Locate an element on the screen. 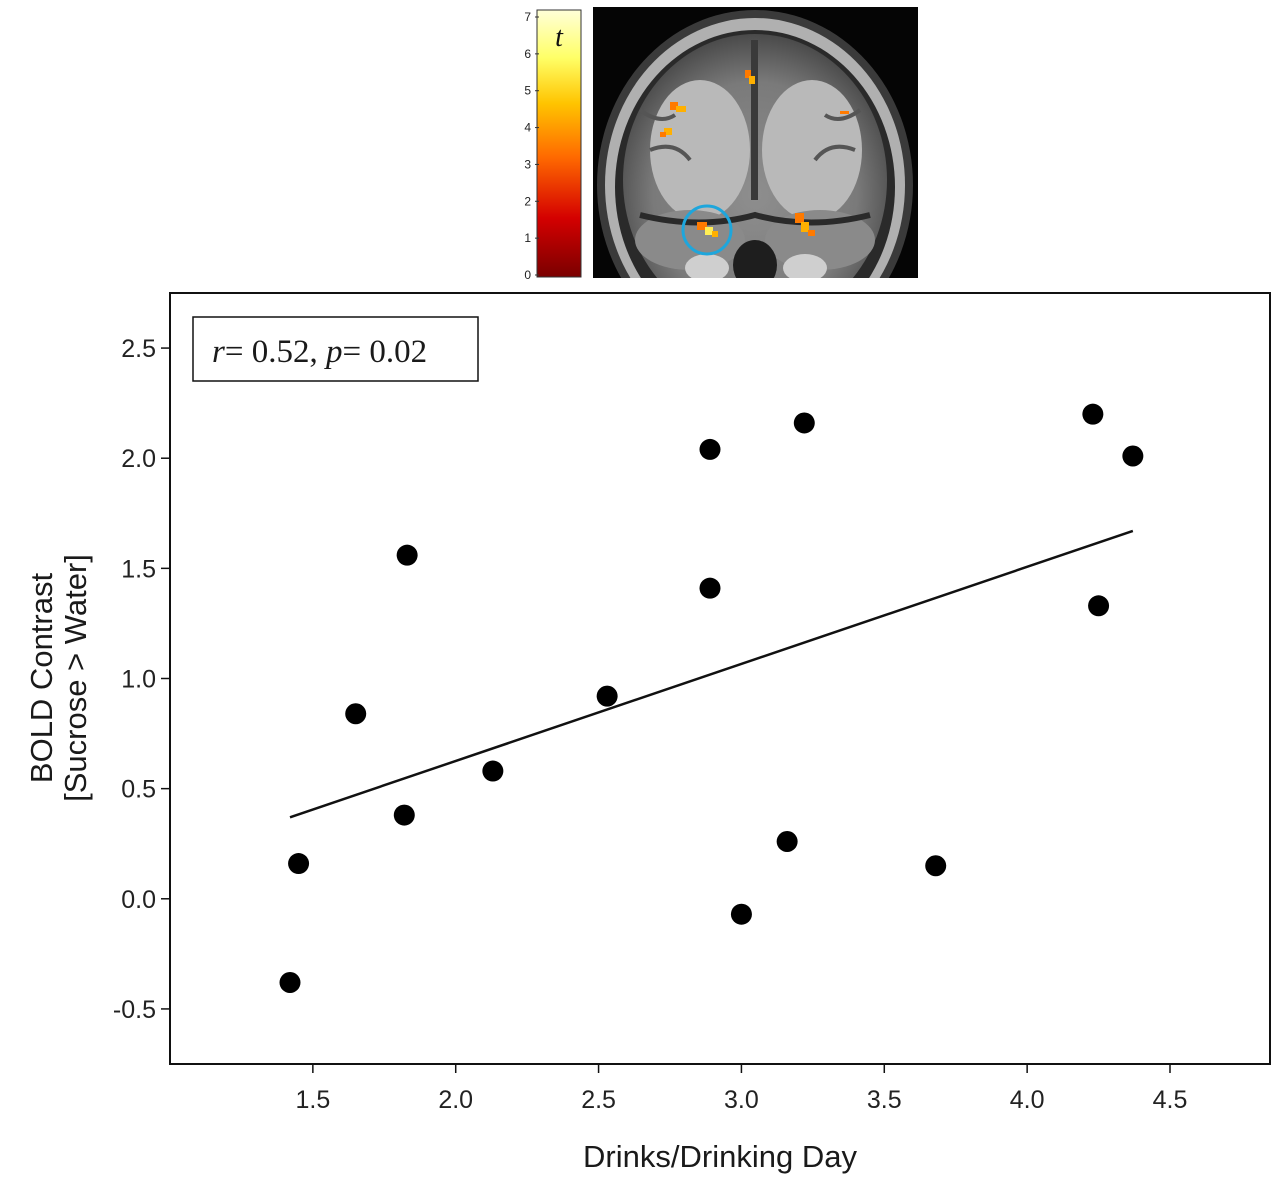 This screenshot has width=1277, height=1178. y-tick-label: 1.5 is located at coordinates (138, 569).